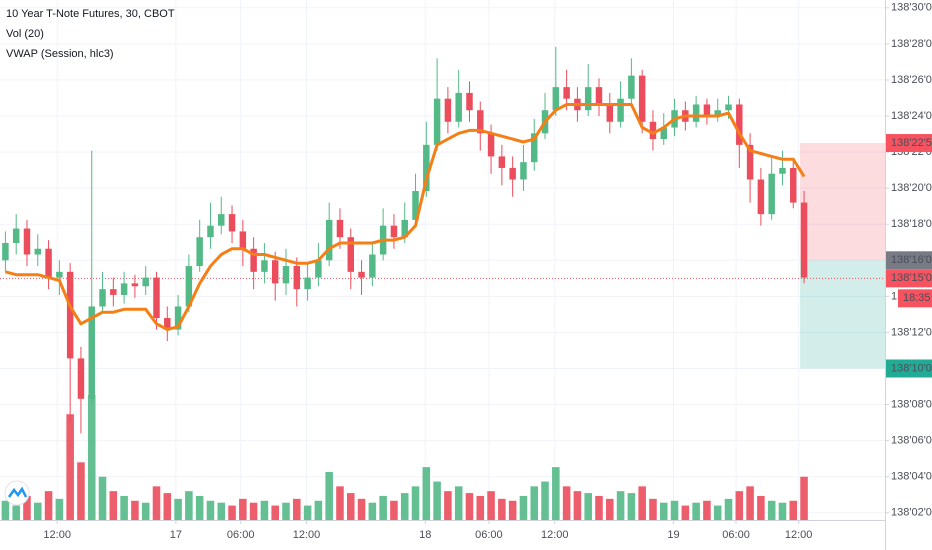  What do you see at coordinates (917, 298) in the screenshot?
I see `countdown: 18:35` at bounding box center [917, 298].